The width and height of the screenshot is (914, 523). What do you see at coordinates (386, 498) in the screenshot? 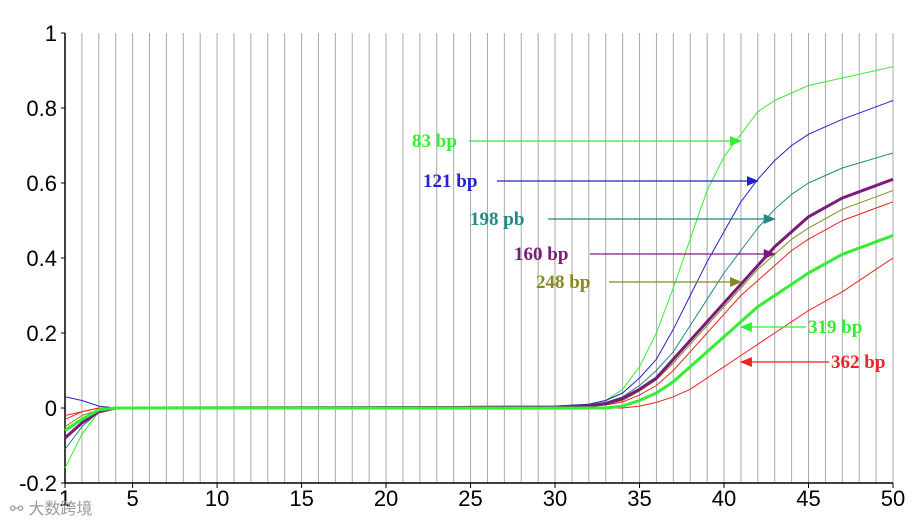
I see `x-tick-label: 20` at bounding box center [386, 498].